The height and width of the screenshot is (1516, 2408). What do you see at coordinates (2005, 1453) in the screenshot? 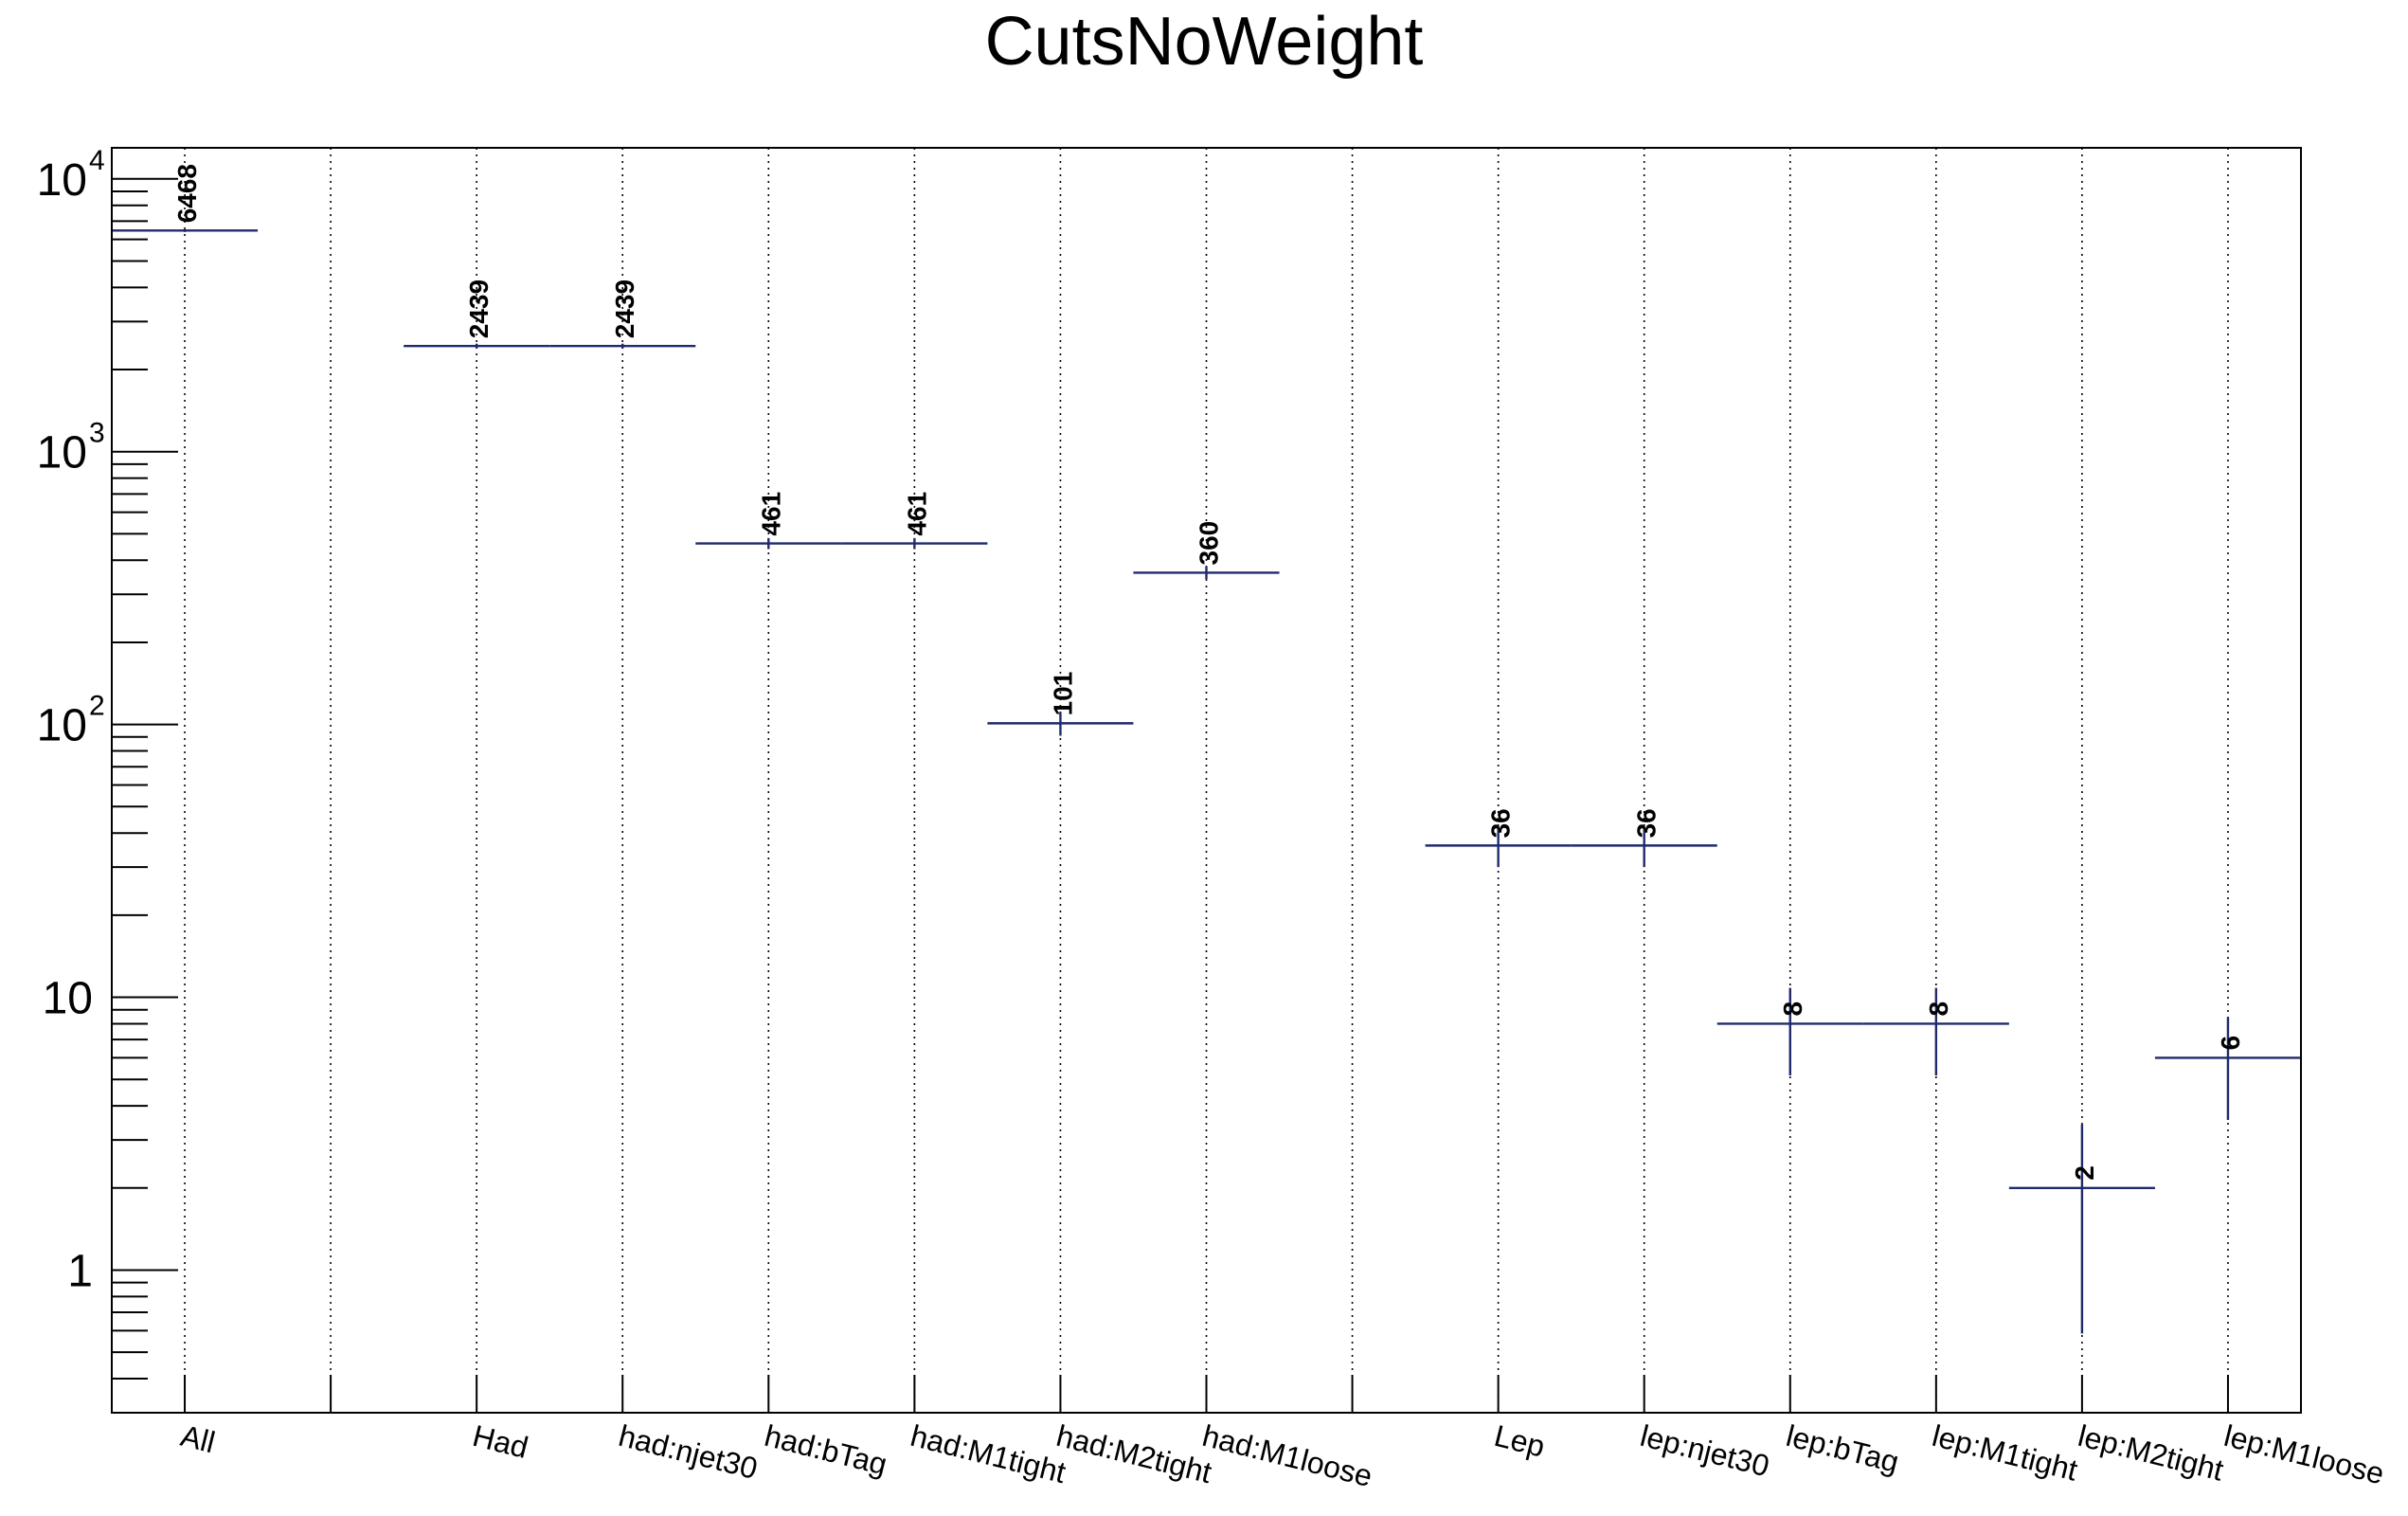
I see `x-tick-label: lep:M1tight` at bounding box center [2005, 1453].